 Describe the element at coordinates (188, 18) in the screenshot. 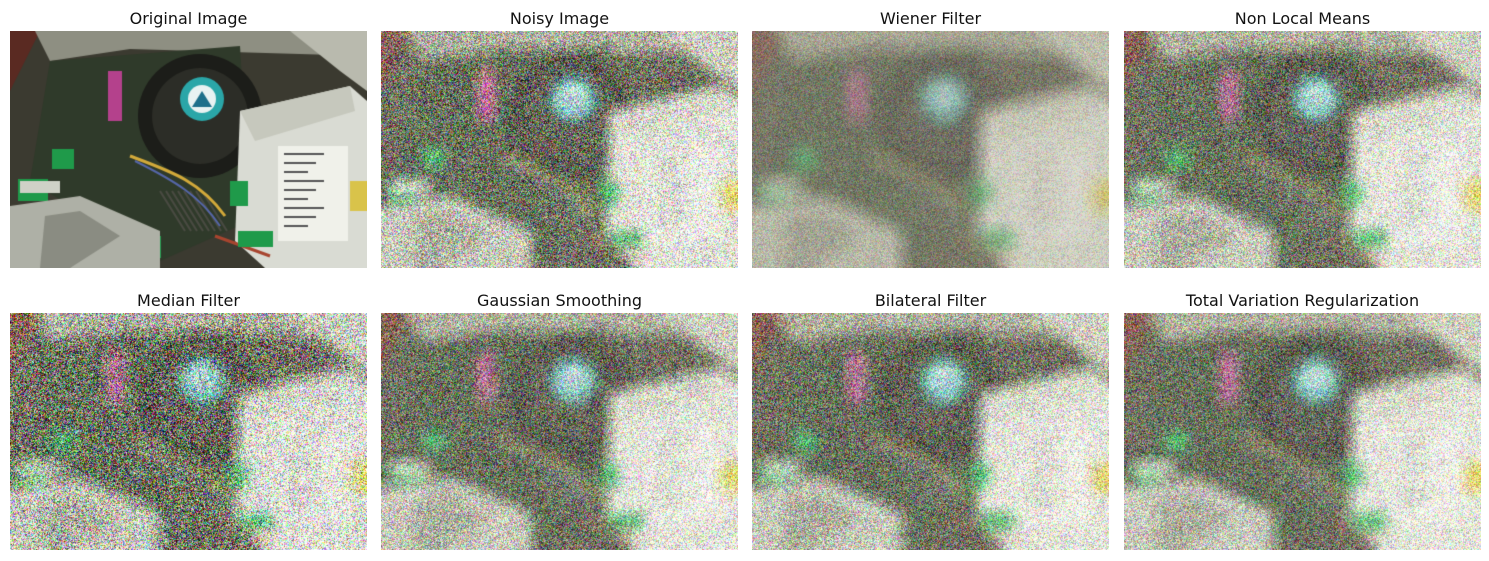

I see `panel-title: Original Image` at that location.